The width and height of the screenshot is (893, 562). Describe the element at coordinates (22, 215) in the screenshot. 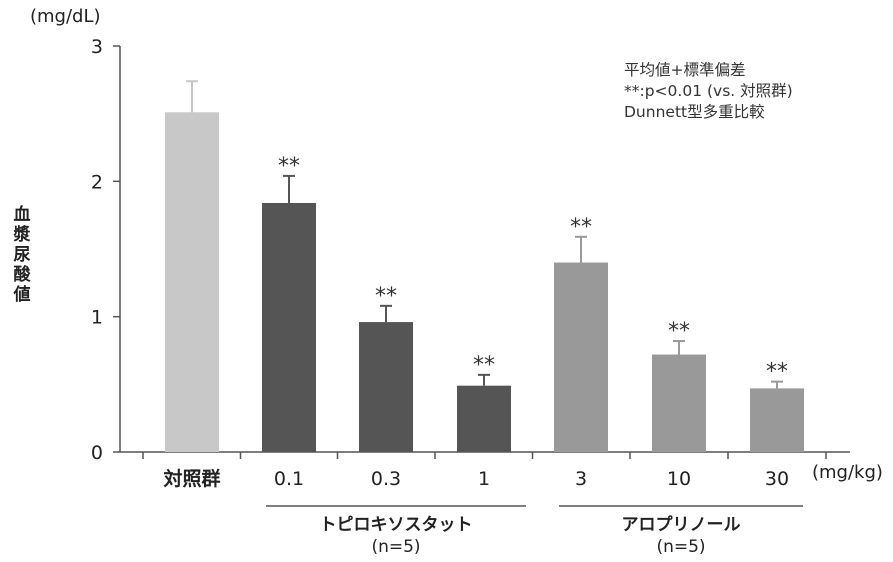

I see `y-axis-label-char: 血` at that location.